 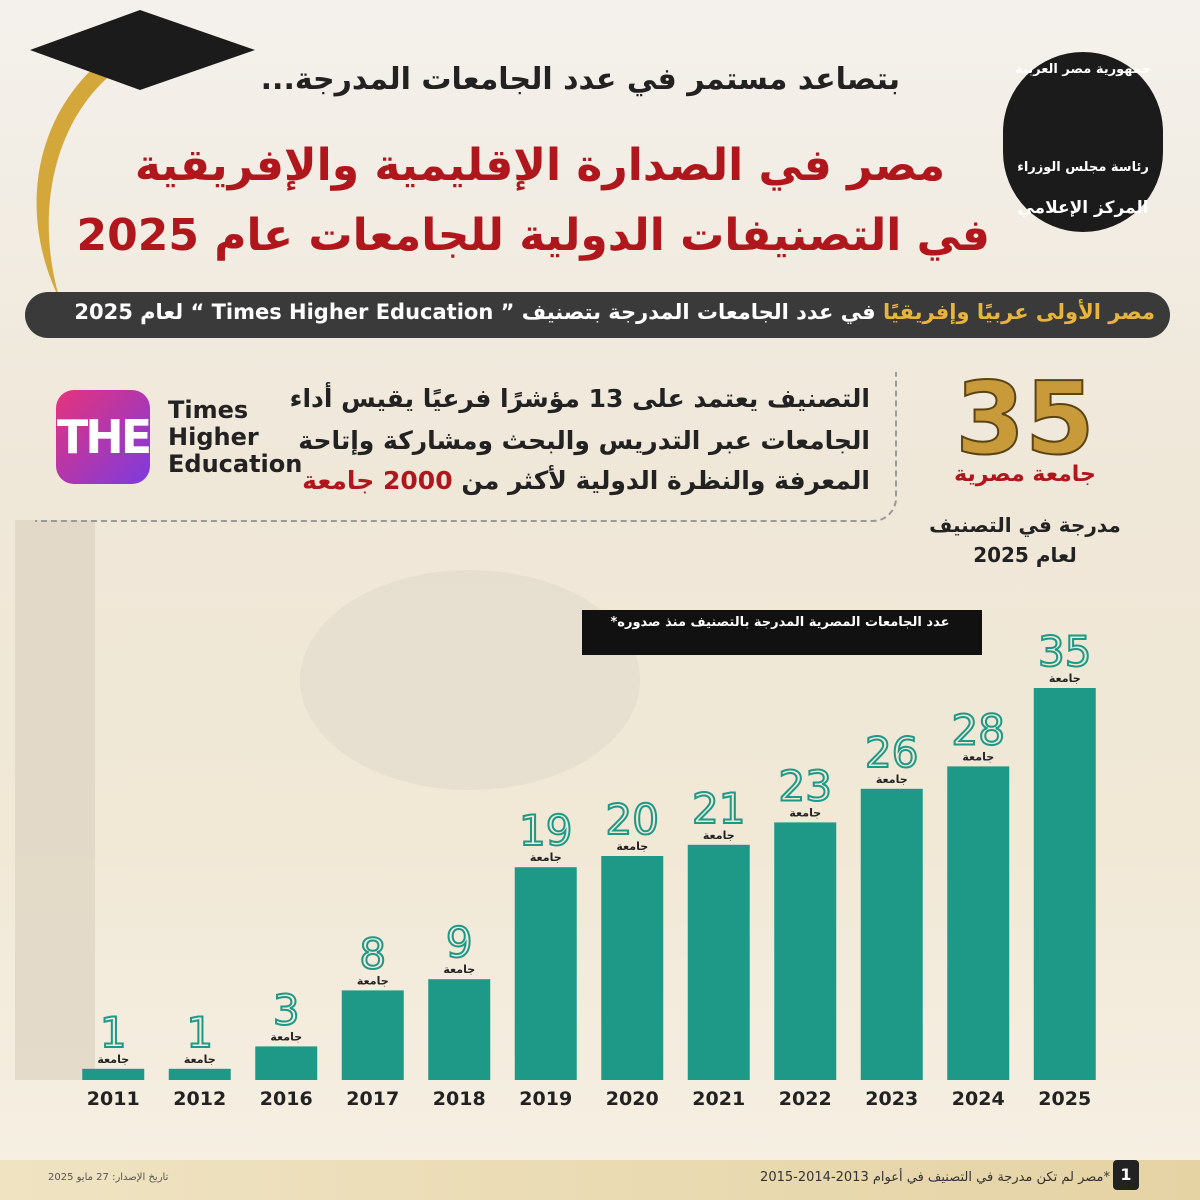 What do you see at coordinates (1083, 69) in the screenshot?
I see `logo-top: جمهورية مصر العربية` at bounding box center [1083, 69].